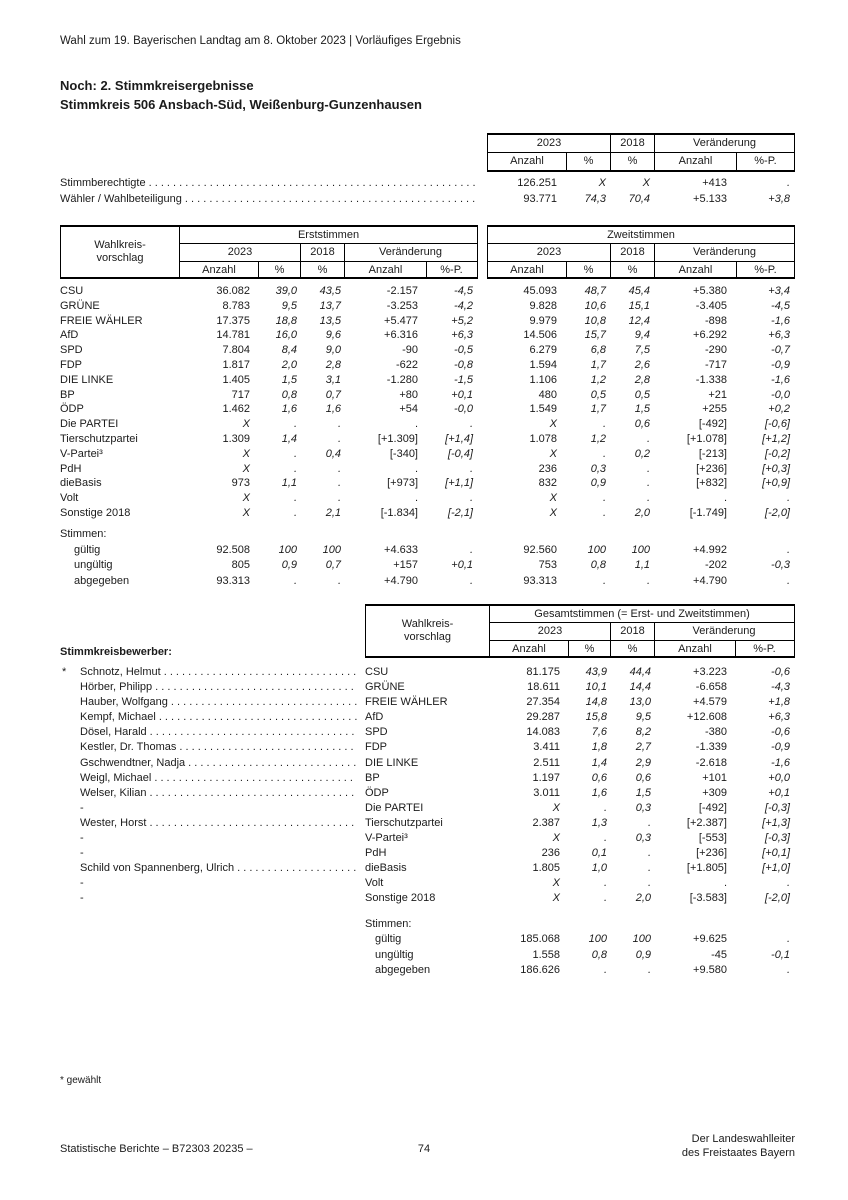 The image size is (848, 1200). I want to click on gesamt-chg-anzahl: +4.579, so click(710, 702).